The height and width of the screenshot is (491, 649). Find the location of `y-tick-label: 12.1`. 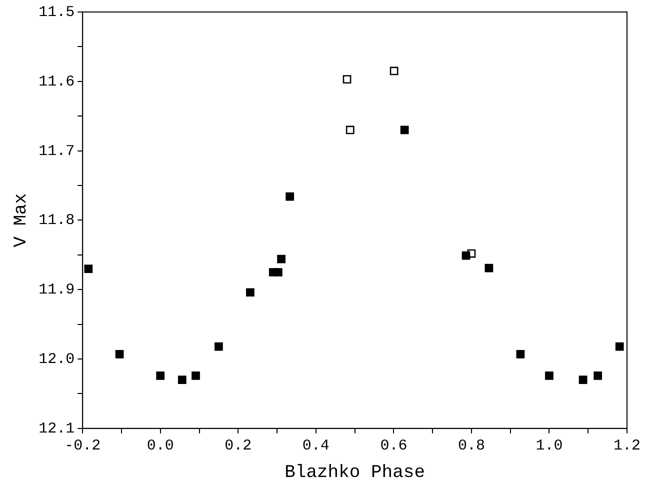

y-tick-label: 12.1 is located at coordinates (56, 429).